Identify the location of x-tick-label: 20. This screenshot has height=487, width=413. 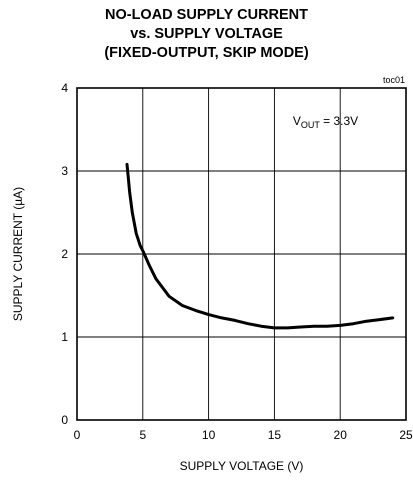
(341, 435).